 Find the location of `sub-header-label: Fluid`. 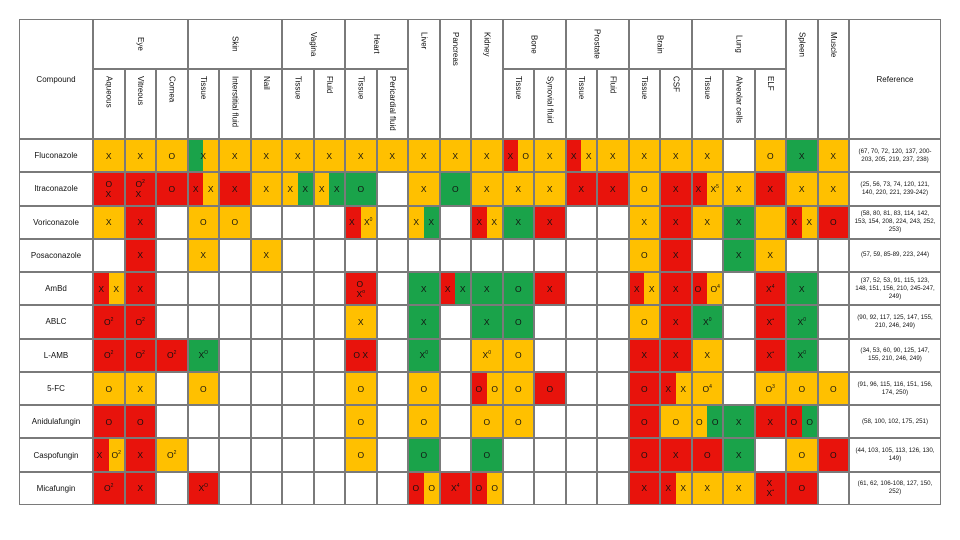

sub-header-label: Fluid is located at coordinates (613, 85).